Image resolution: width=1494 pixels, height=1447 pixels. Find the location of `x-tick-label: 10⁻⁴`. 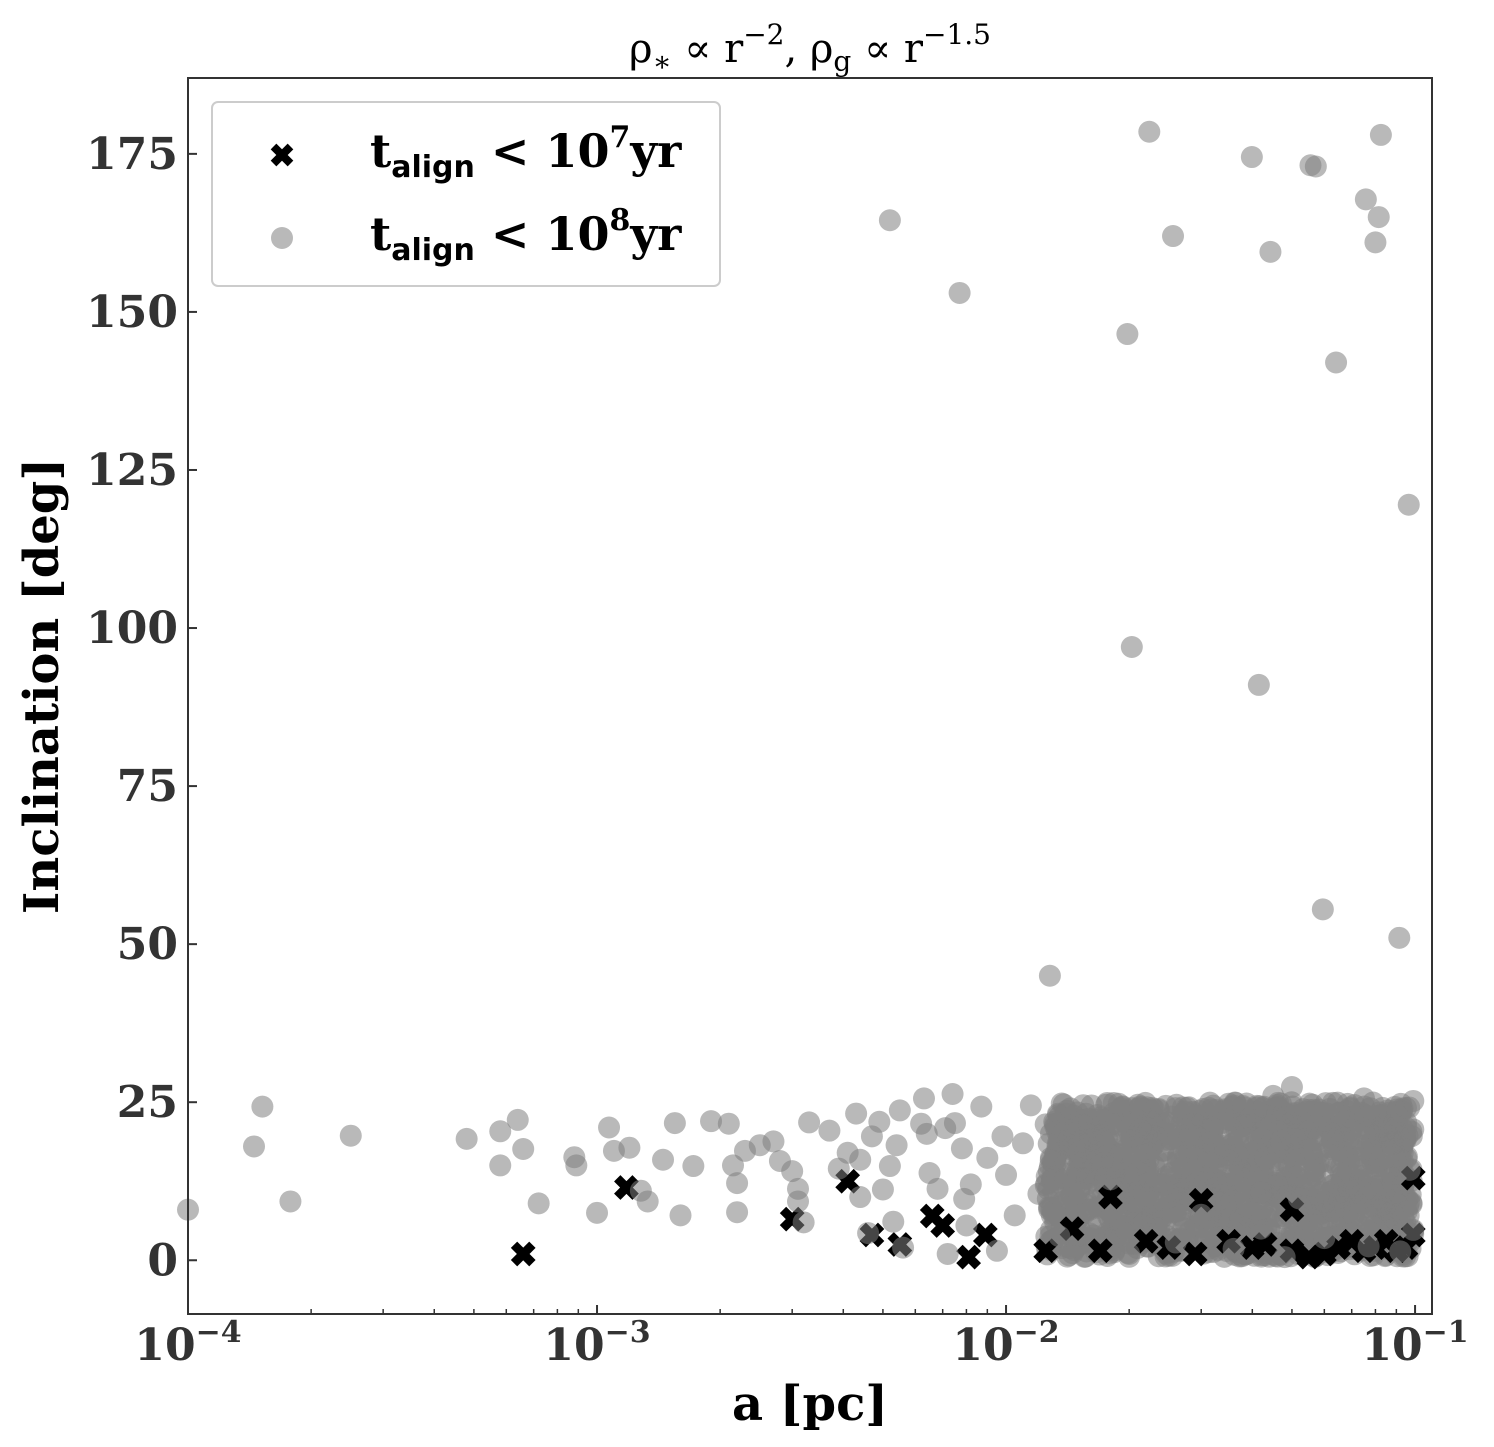

x-tick-label: 10⁻⁴ is located at coordinates (187, 1343).